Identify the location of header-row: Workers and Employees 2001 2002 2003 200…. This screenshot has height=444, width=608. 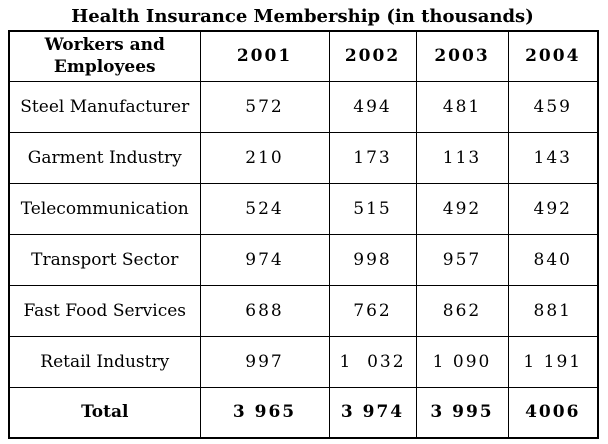
(303, 56).